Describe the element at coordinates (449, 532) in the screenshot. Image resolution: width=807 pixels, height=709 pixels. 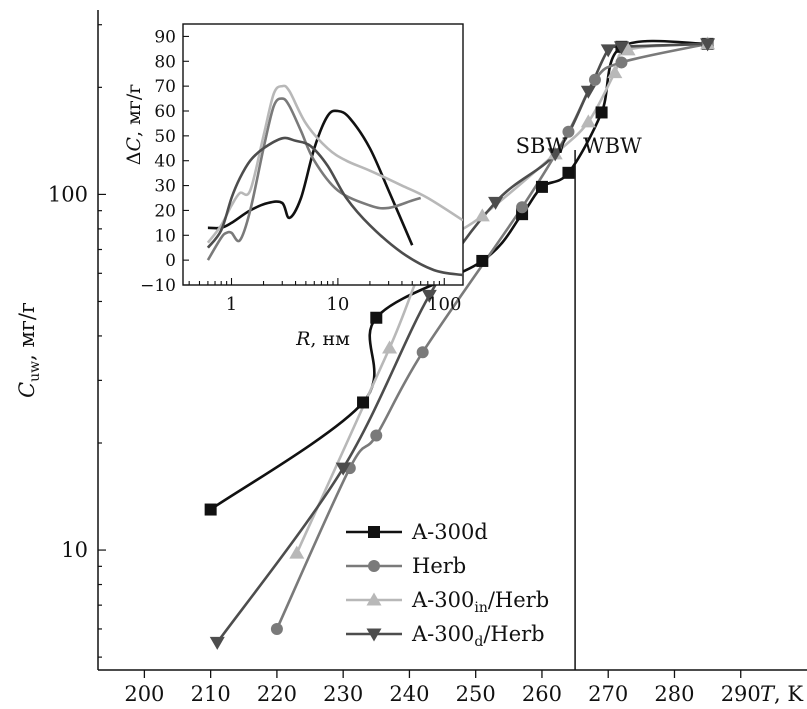
I see `legend-label: A-300d` at that location.